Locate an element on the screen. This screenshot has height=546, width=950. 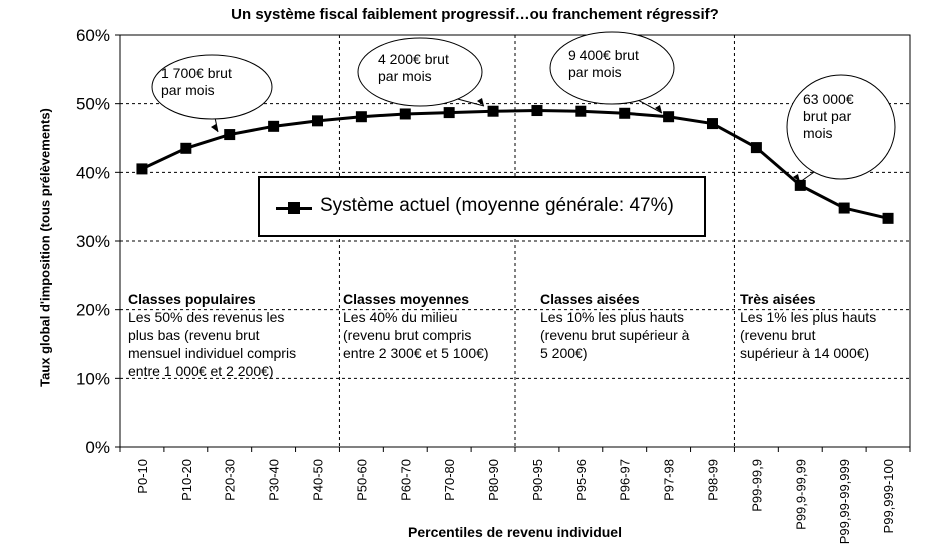
section-line: Les 1% les plus hauts is located at coordinates (808, 317).